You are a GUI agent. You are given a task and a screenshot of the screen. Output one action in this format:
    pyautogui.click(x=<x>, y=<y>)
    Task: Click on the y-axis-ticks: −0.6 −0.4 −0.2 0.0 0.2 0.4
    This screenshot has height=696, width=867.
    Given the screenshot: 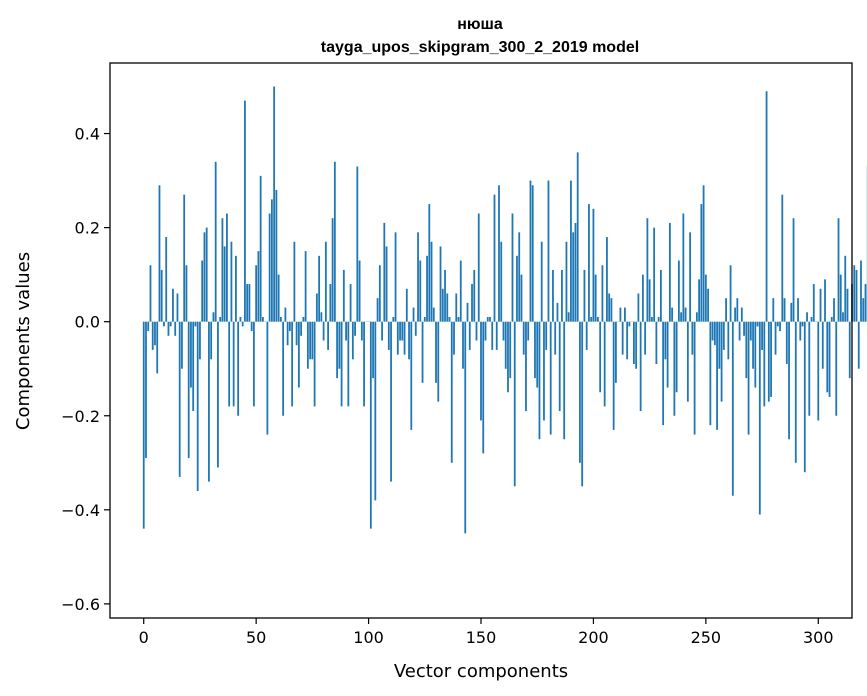 What is the action you would take?
    pyautogui.click(x=85, y=369)
    